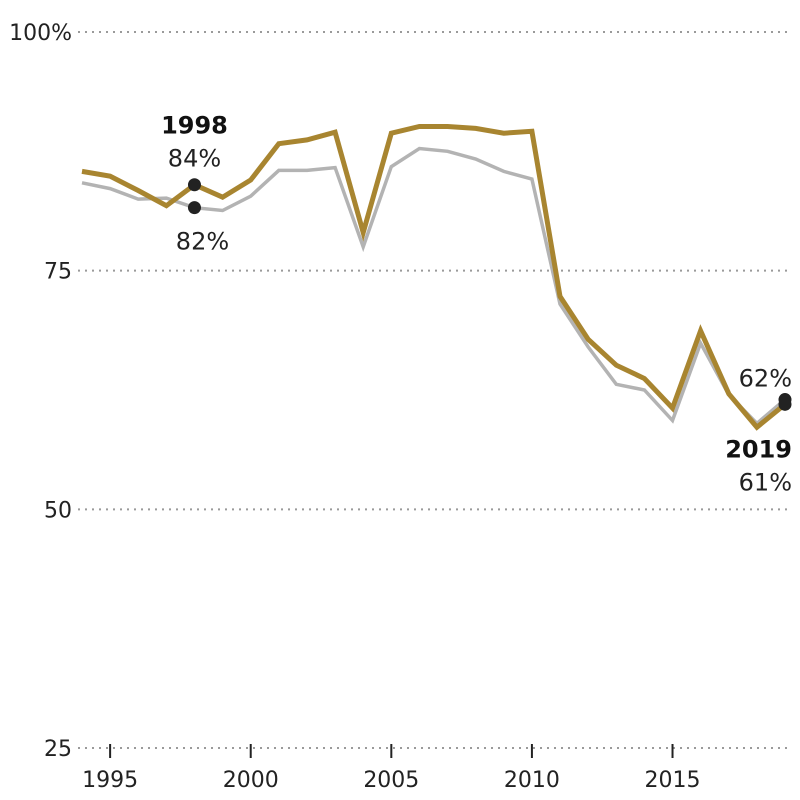 This screenshot has width=800, height=800. I want to click on marker-2019-gold, so click(785, 404).